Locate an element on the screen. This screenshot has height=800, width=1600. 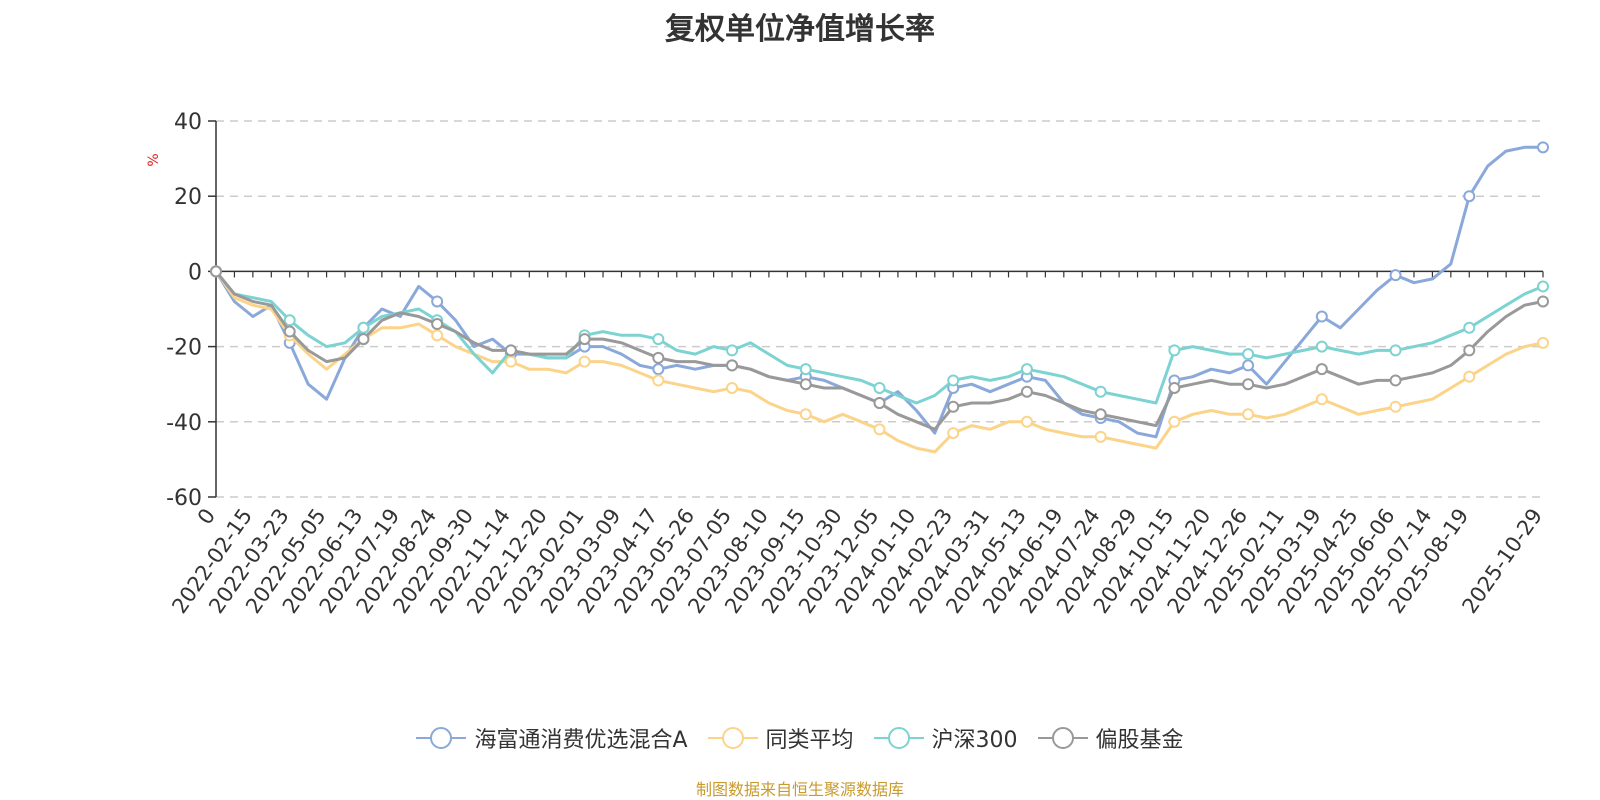
legend-label: 同类平均 is located at coordinates (809, 740).